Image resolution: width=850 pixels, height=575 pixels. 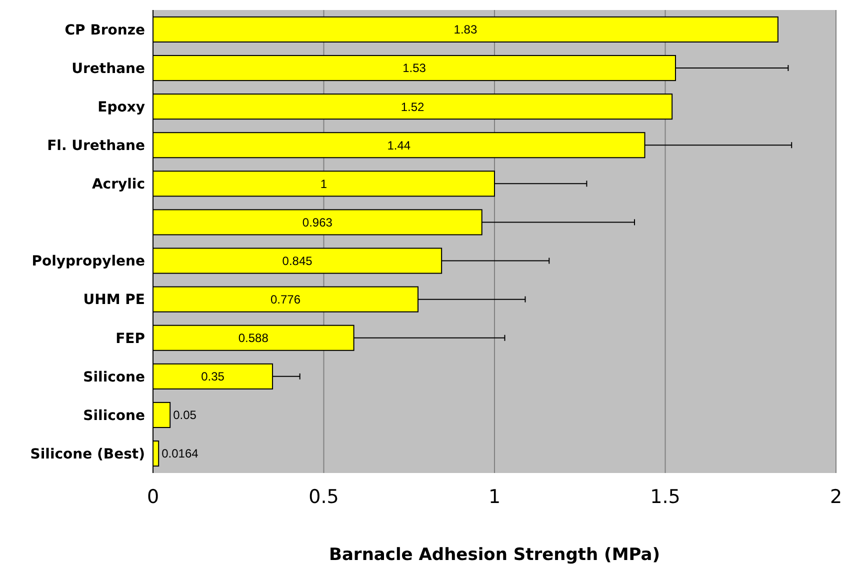 What do you see at coordinates (836, 497) in the screenshot?
I see `x-tick-label: 2` at bounding box center [836, 497].